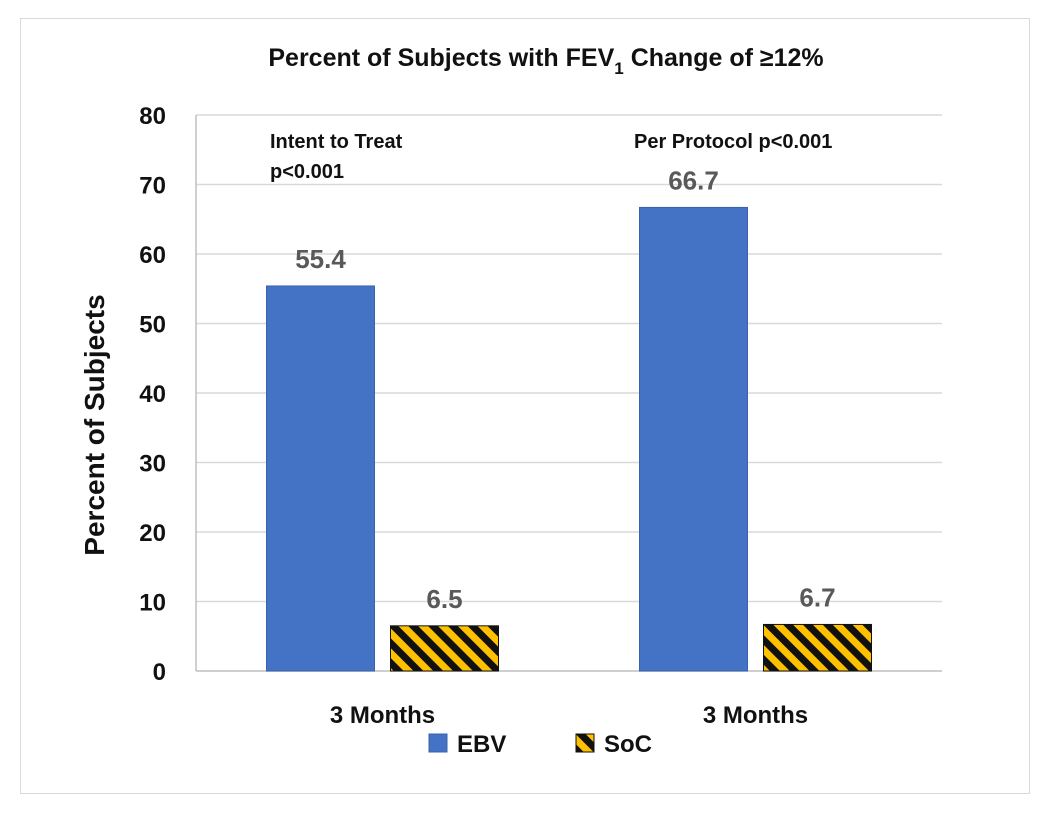 Image resolution: width=1052 pixels, height=814 pixels. Describe the element at coordinates (152, 603) in the screenshot. I see `y-tick-label: 10` at that location.